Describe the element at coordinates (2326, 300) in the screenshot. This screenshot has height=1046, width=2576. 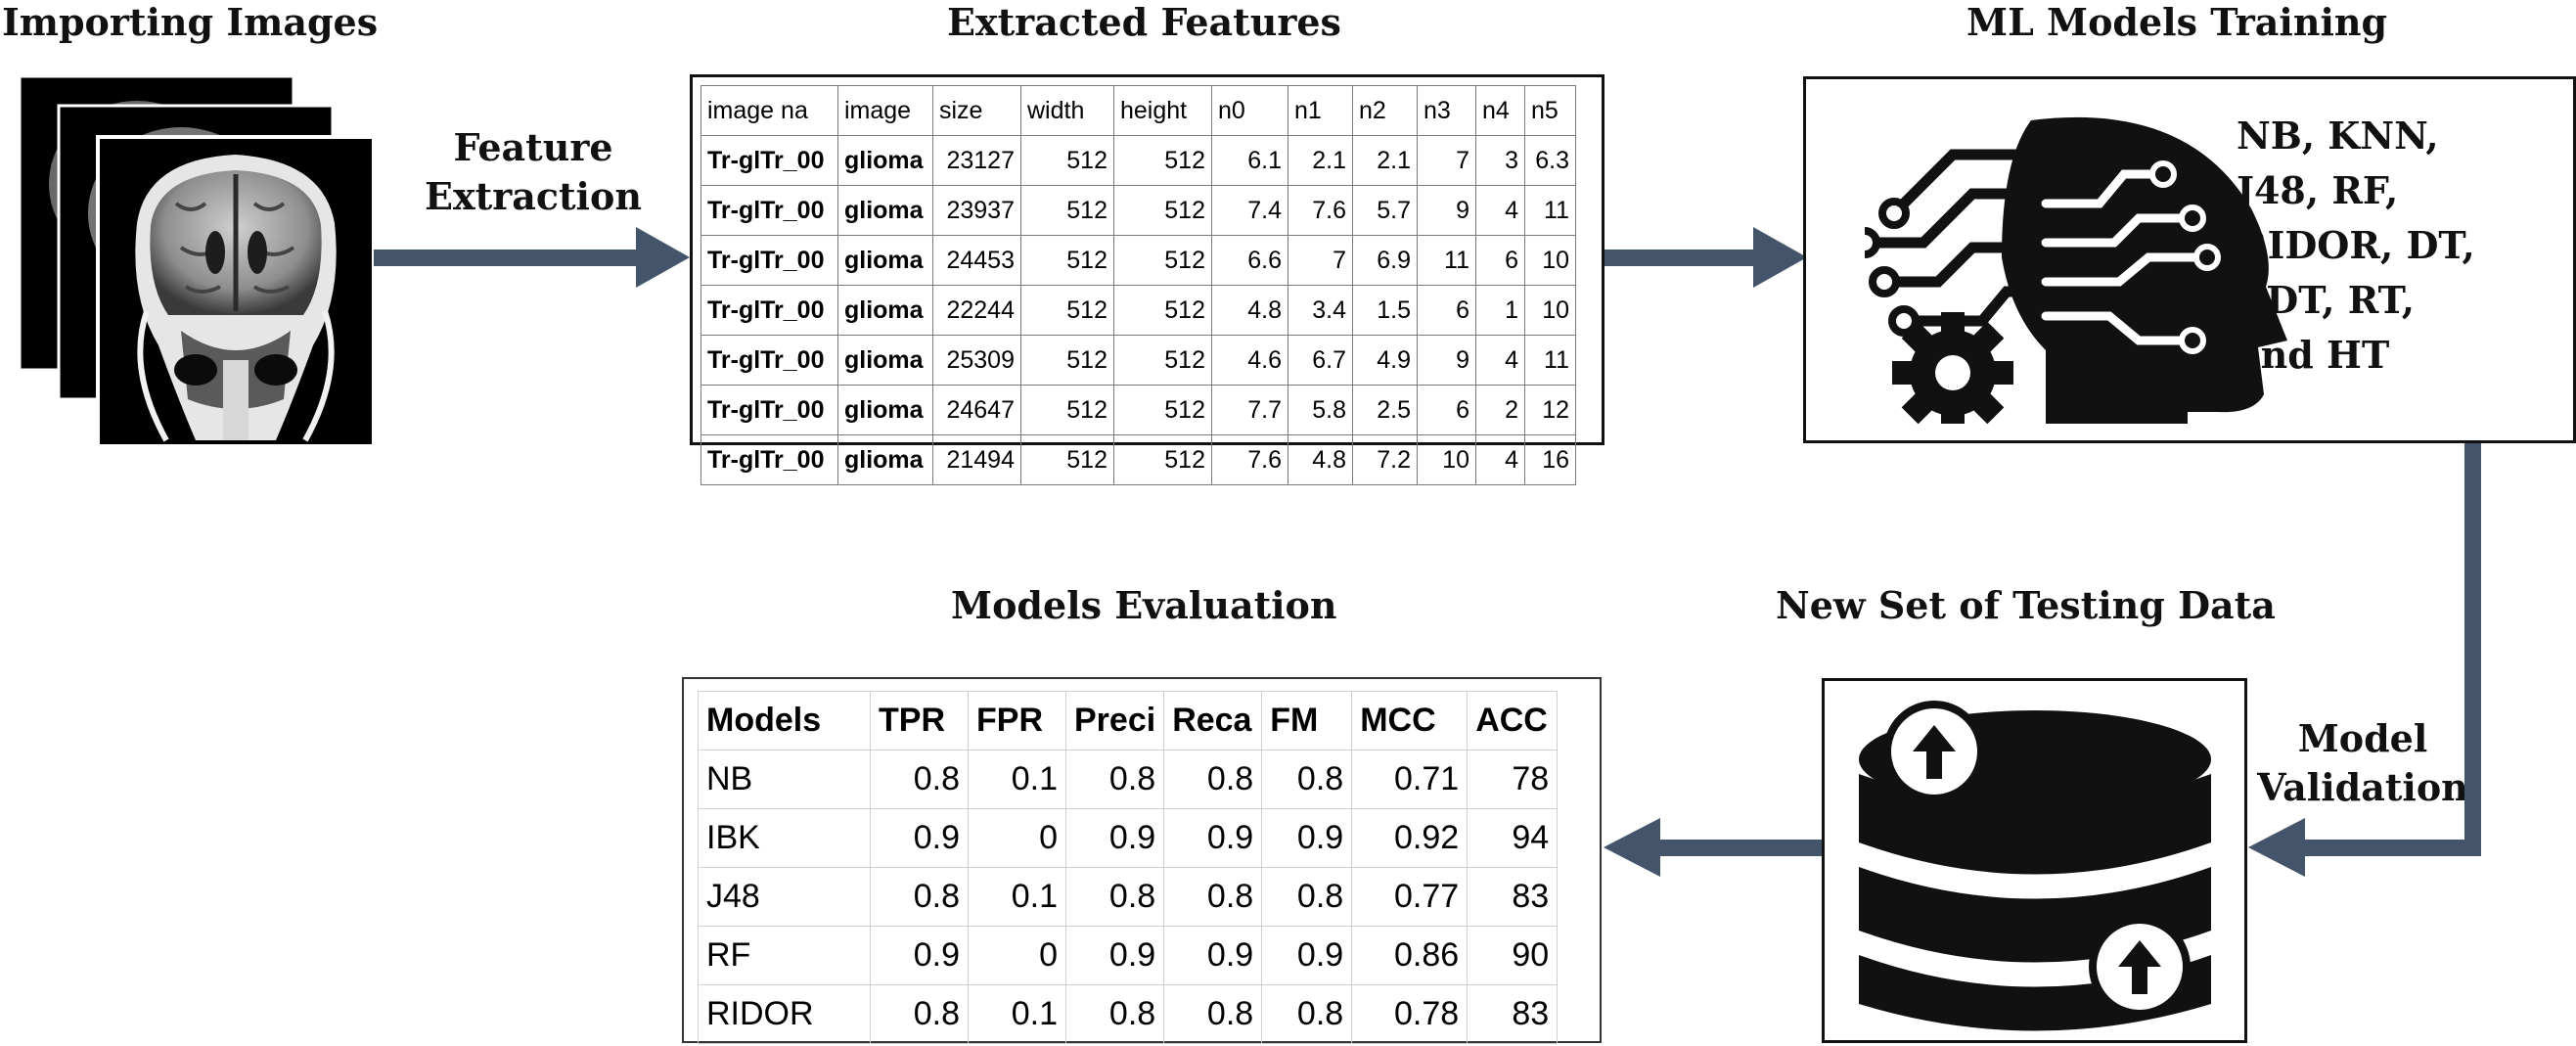
I see `models-line-4: CDT, RT,` at that location.